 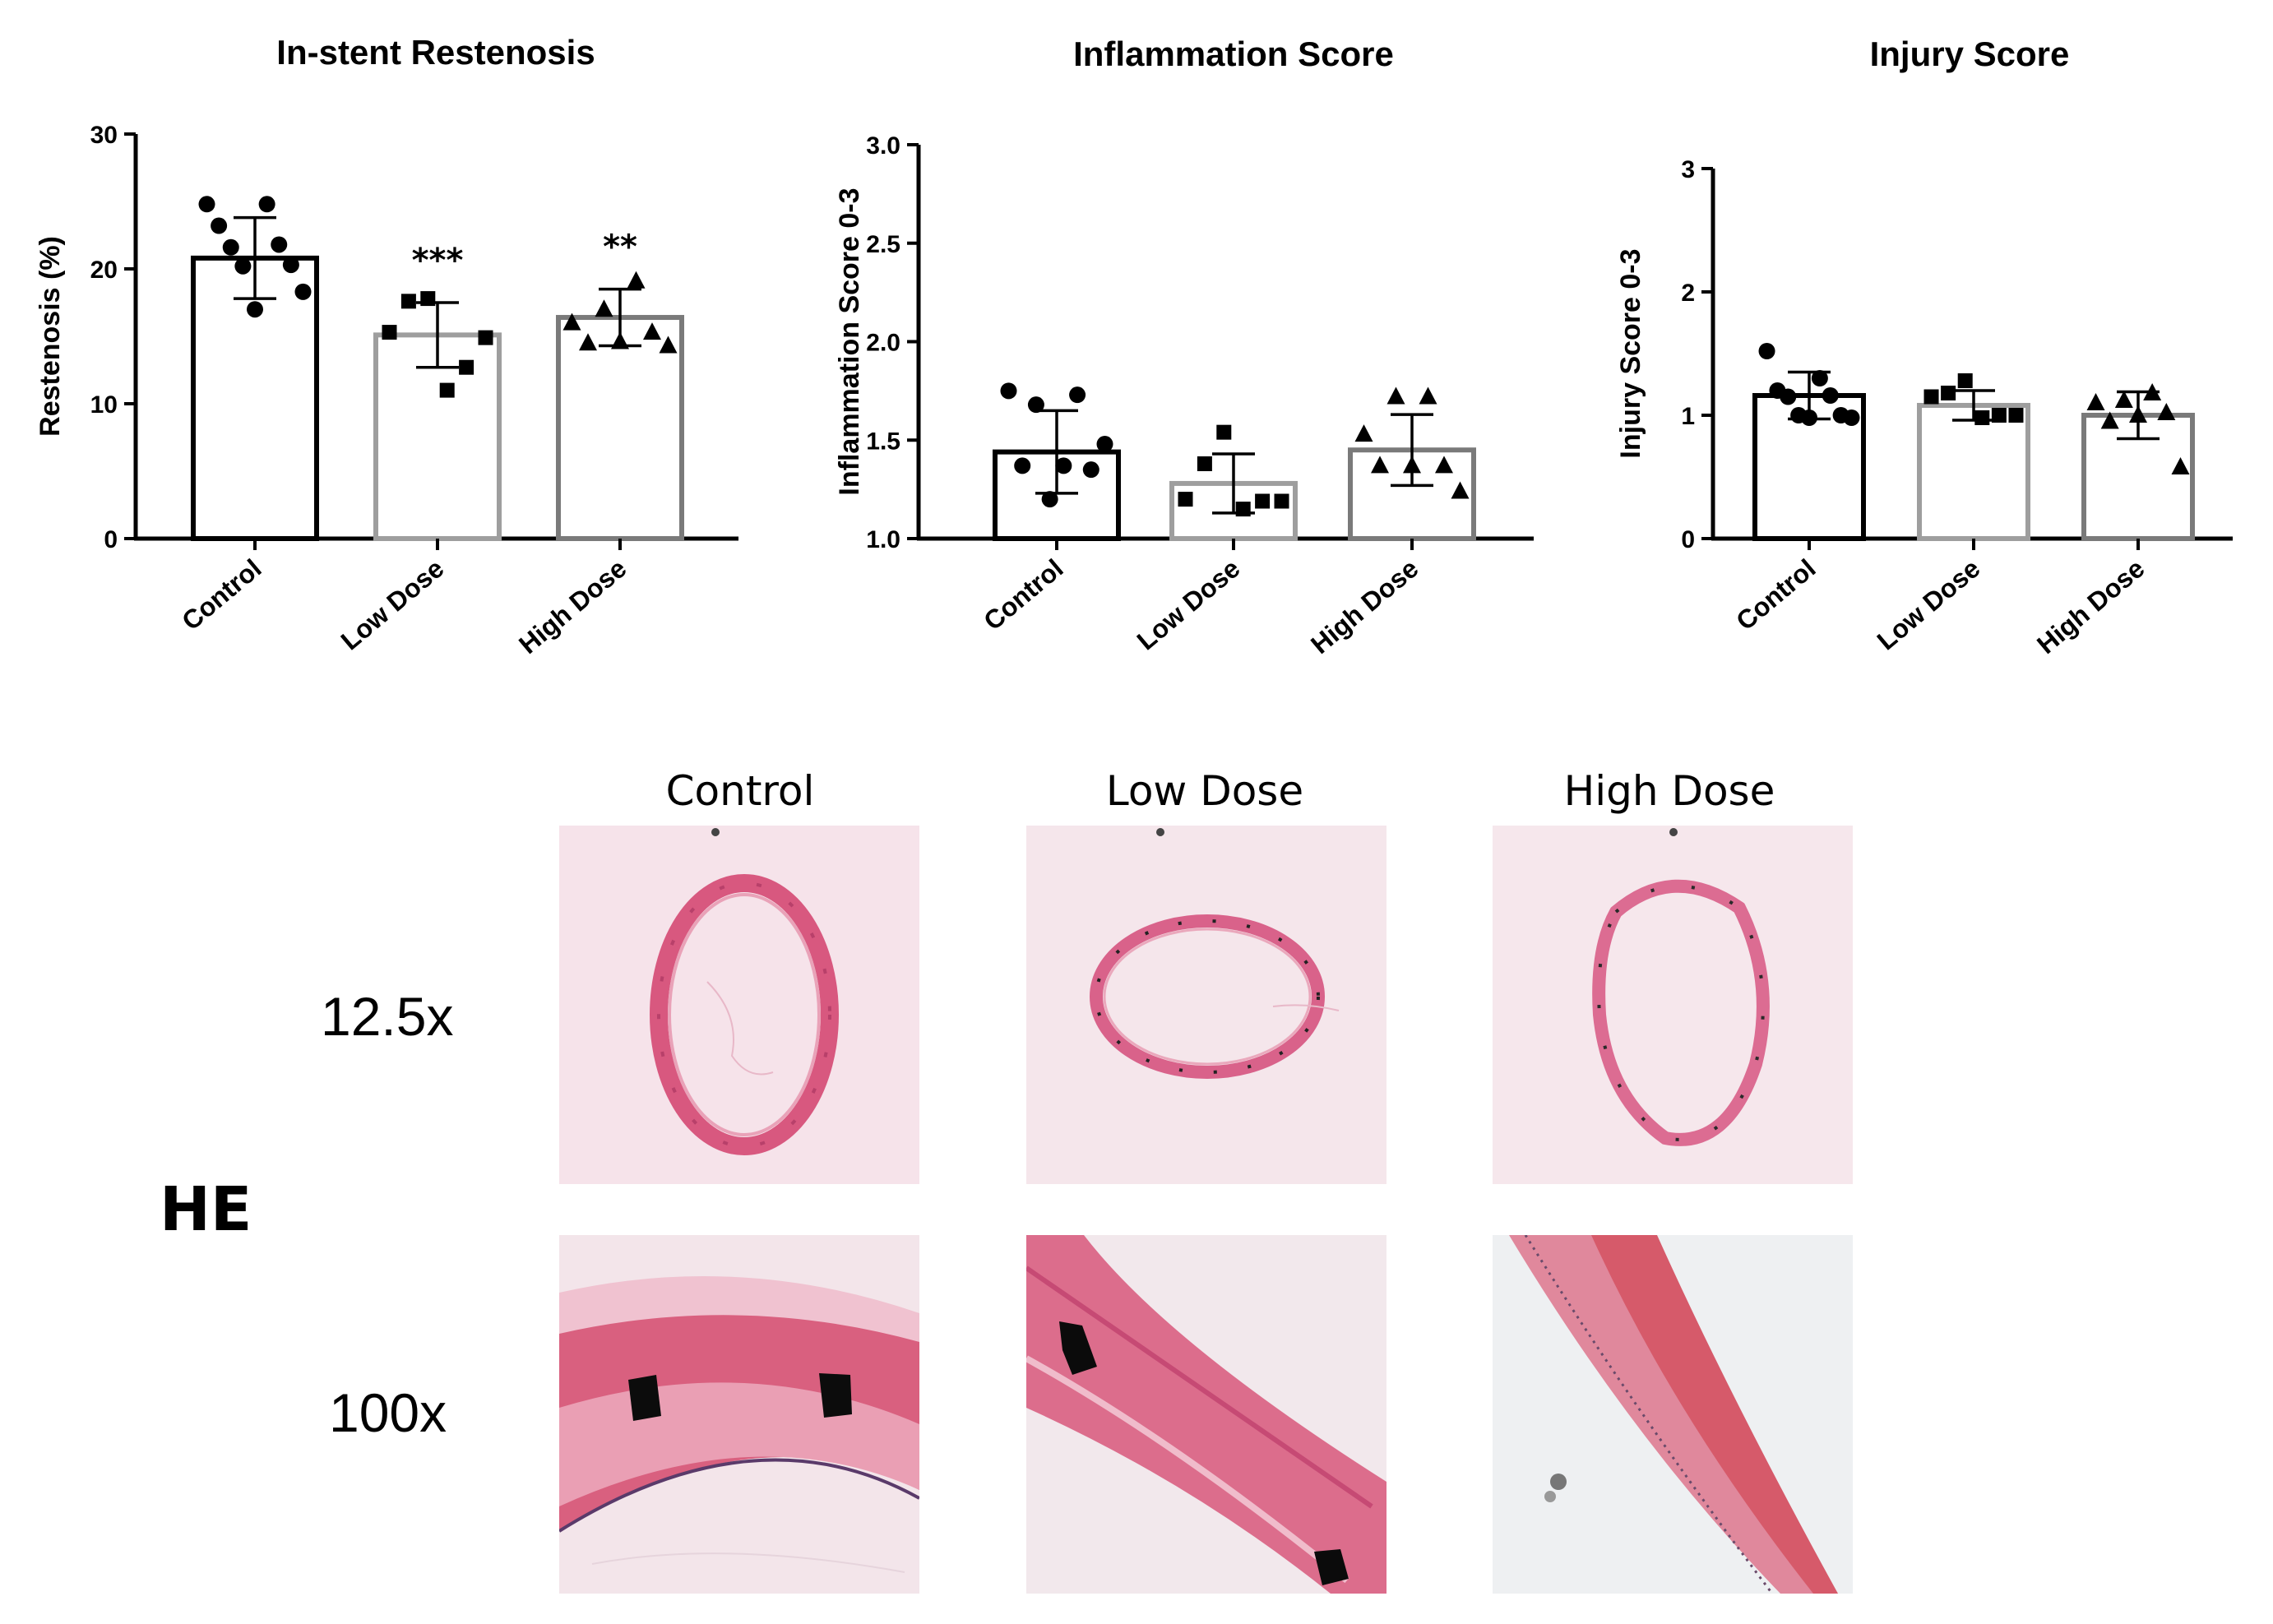 I want to click on y-tick-label: 1.5, so click(x=883, y=441).